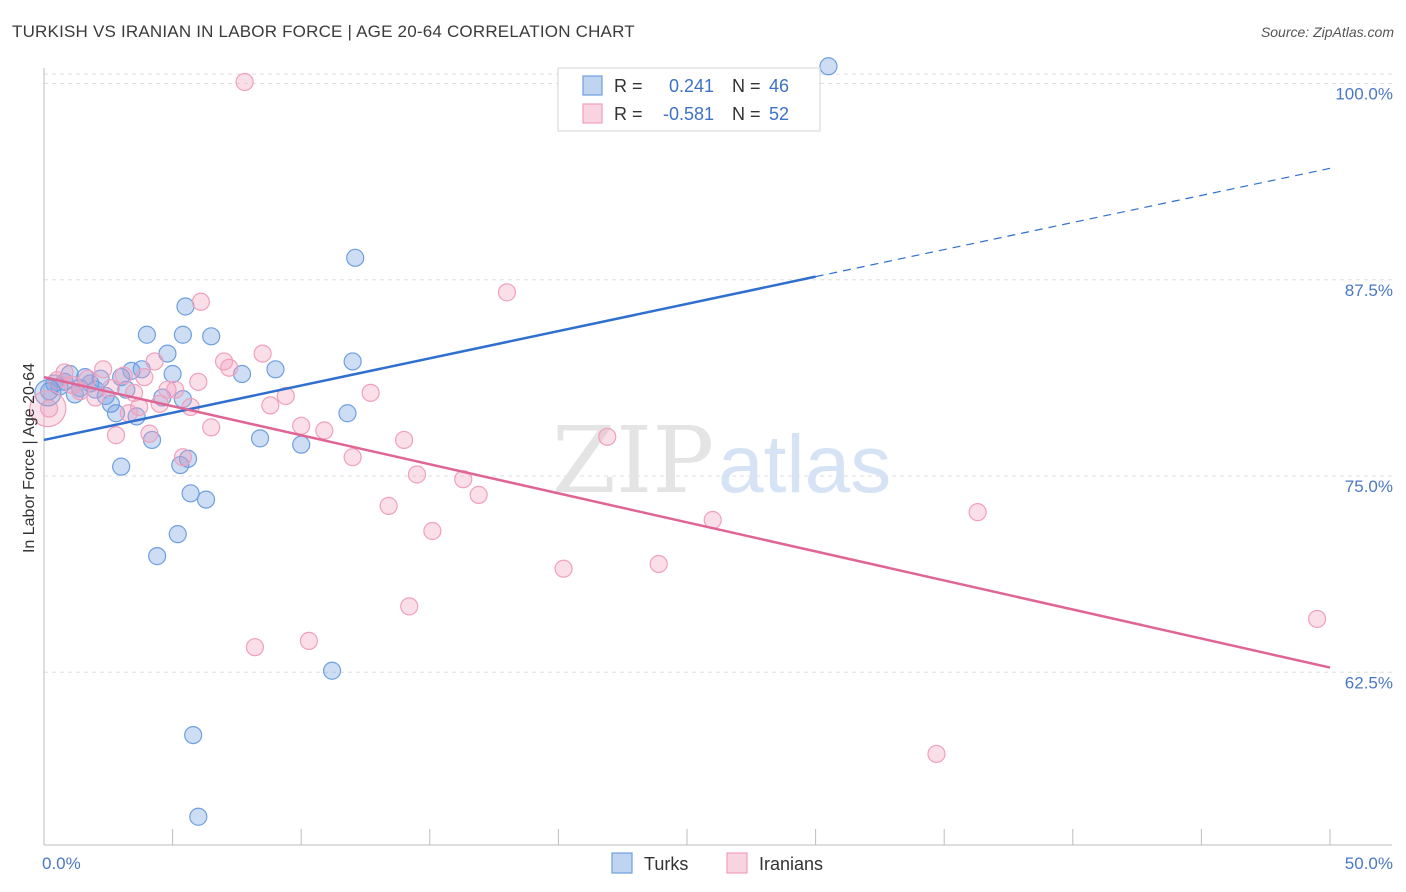  What do you see at coordinates (1327, 32) in the screenshot?
I see `chart-source: Source: ZipAtlas.com` at bounding box center [1327, 32].